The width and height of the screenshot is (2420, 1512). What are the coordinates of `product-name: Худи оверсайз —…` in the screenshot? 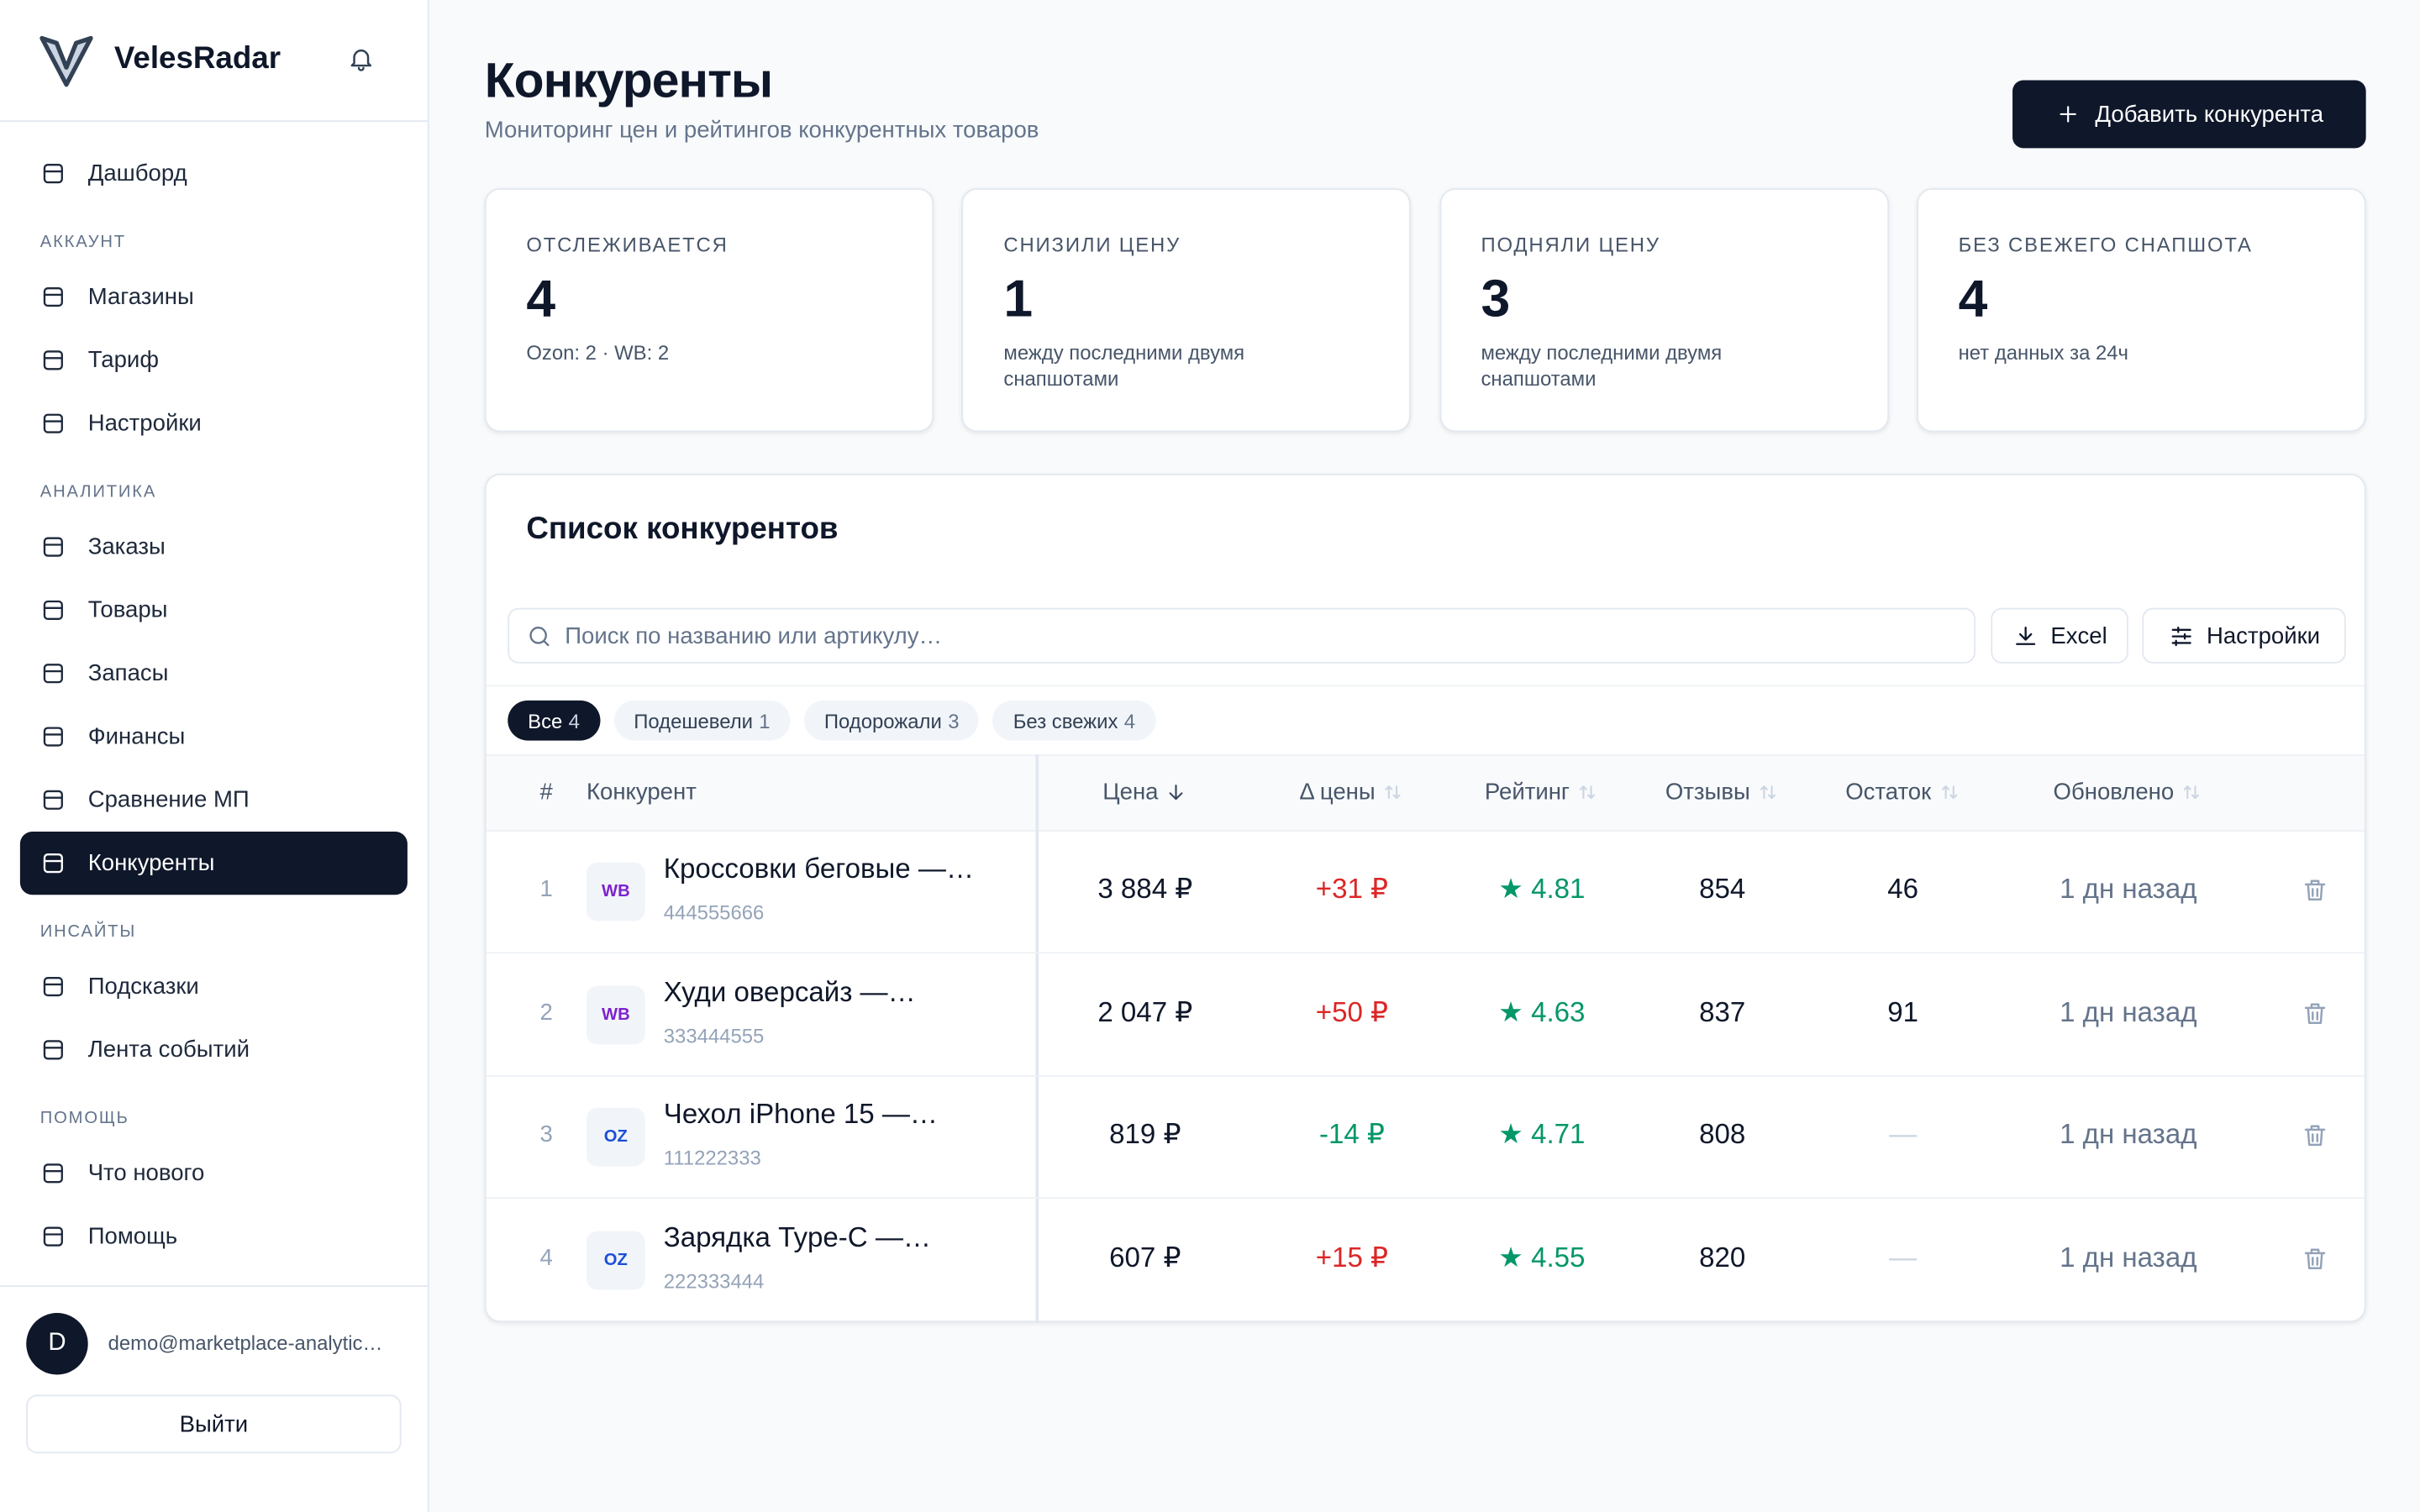 It's located at (789, 991).